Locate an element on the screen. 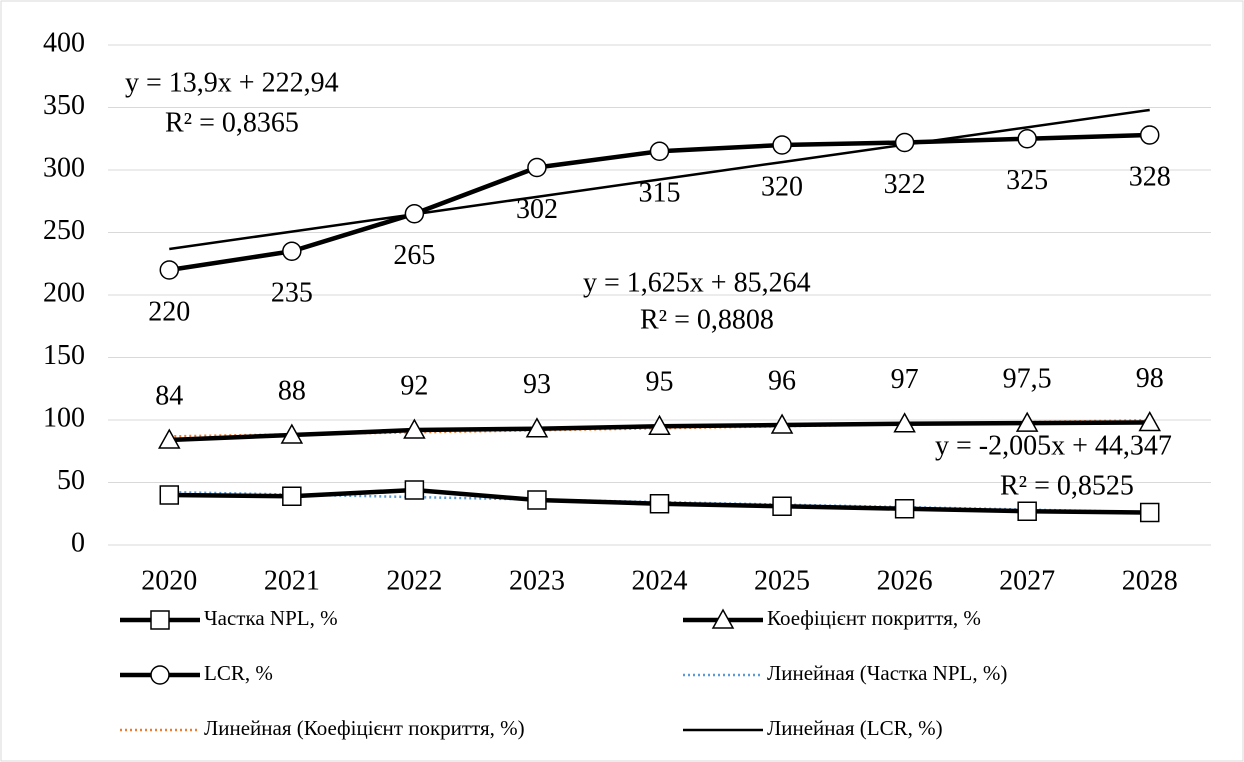 The image size is (1244, 762). x-tick-label: 2024 is located at coordinates (660, 580).